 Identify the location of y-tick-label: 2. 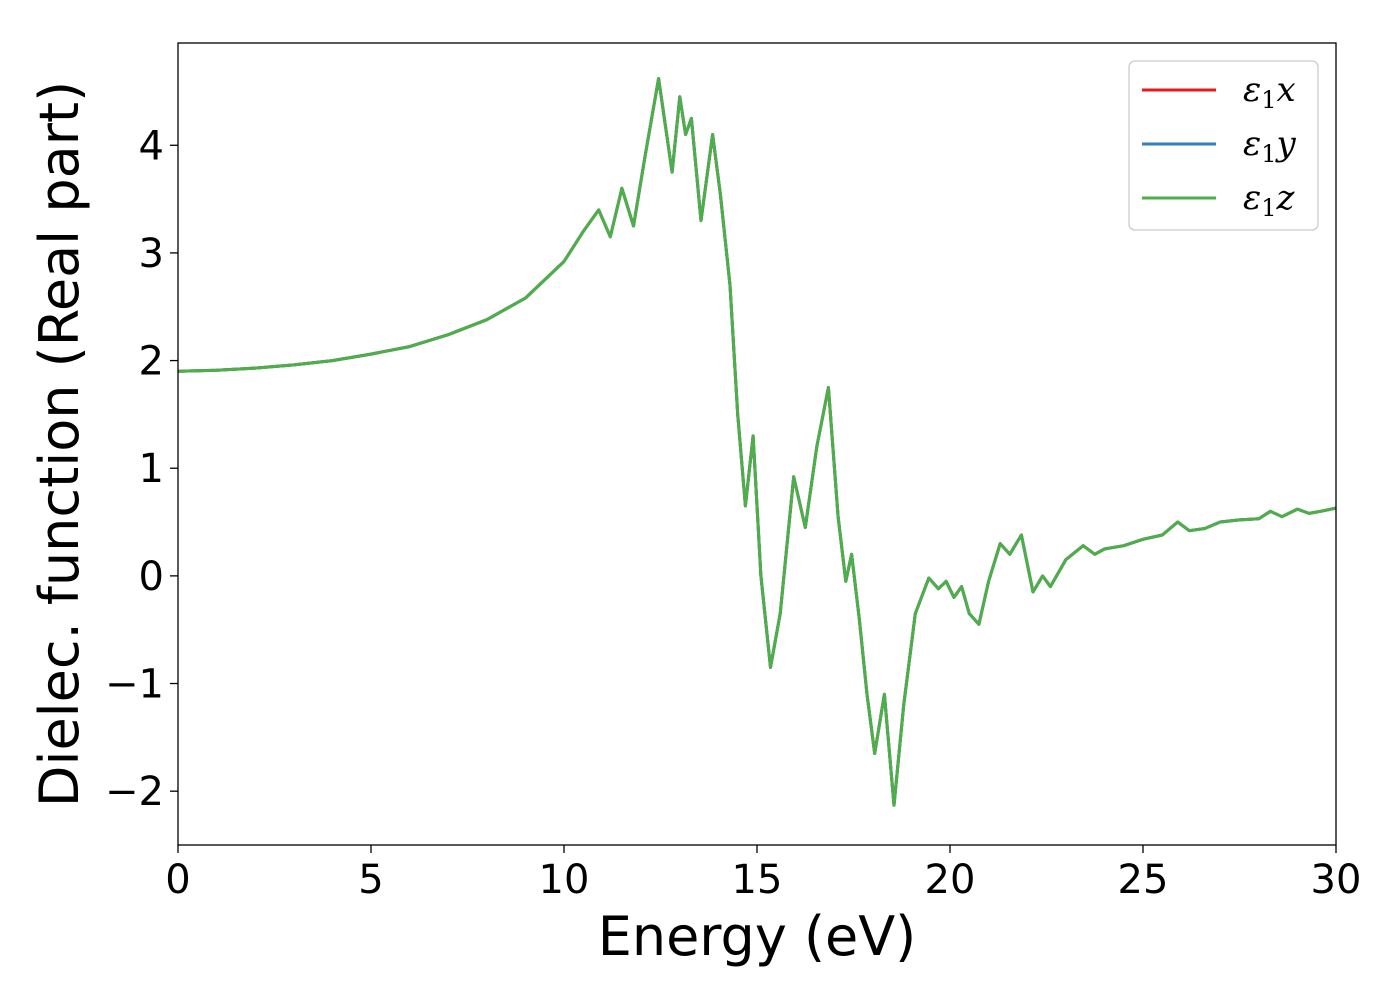
(151, 362).